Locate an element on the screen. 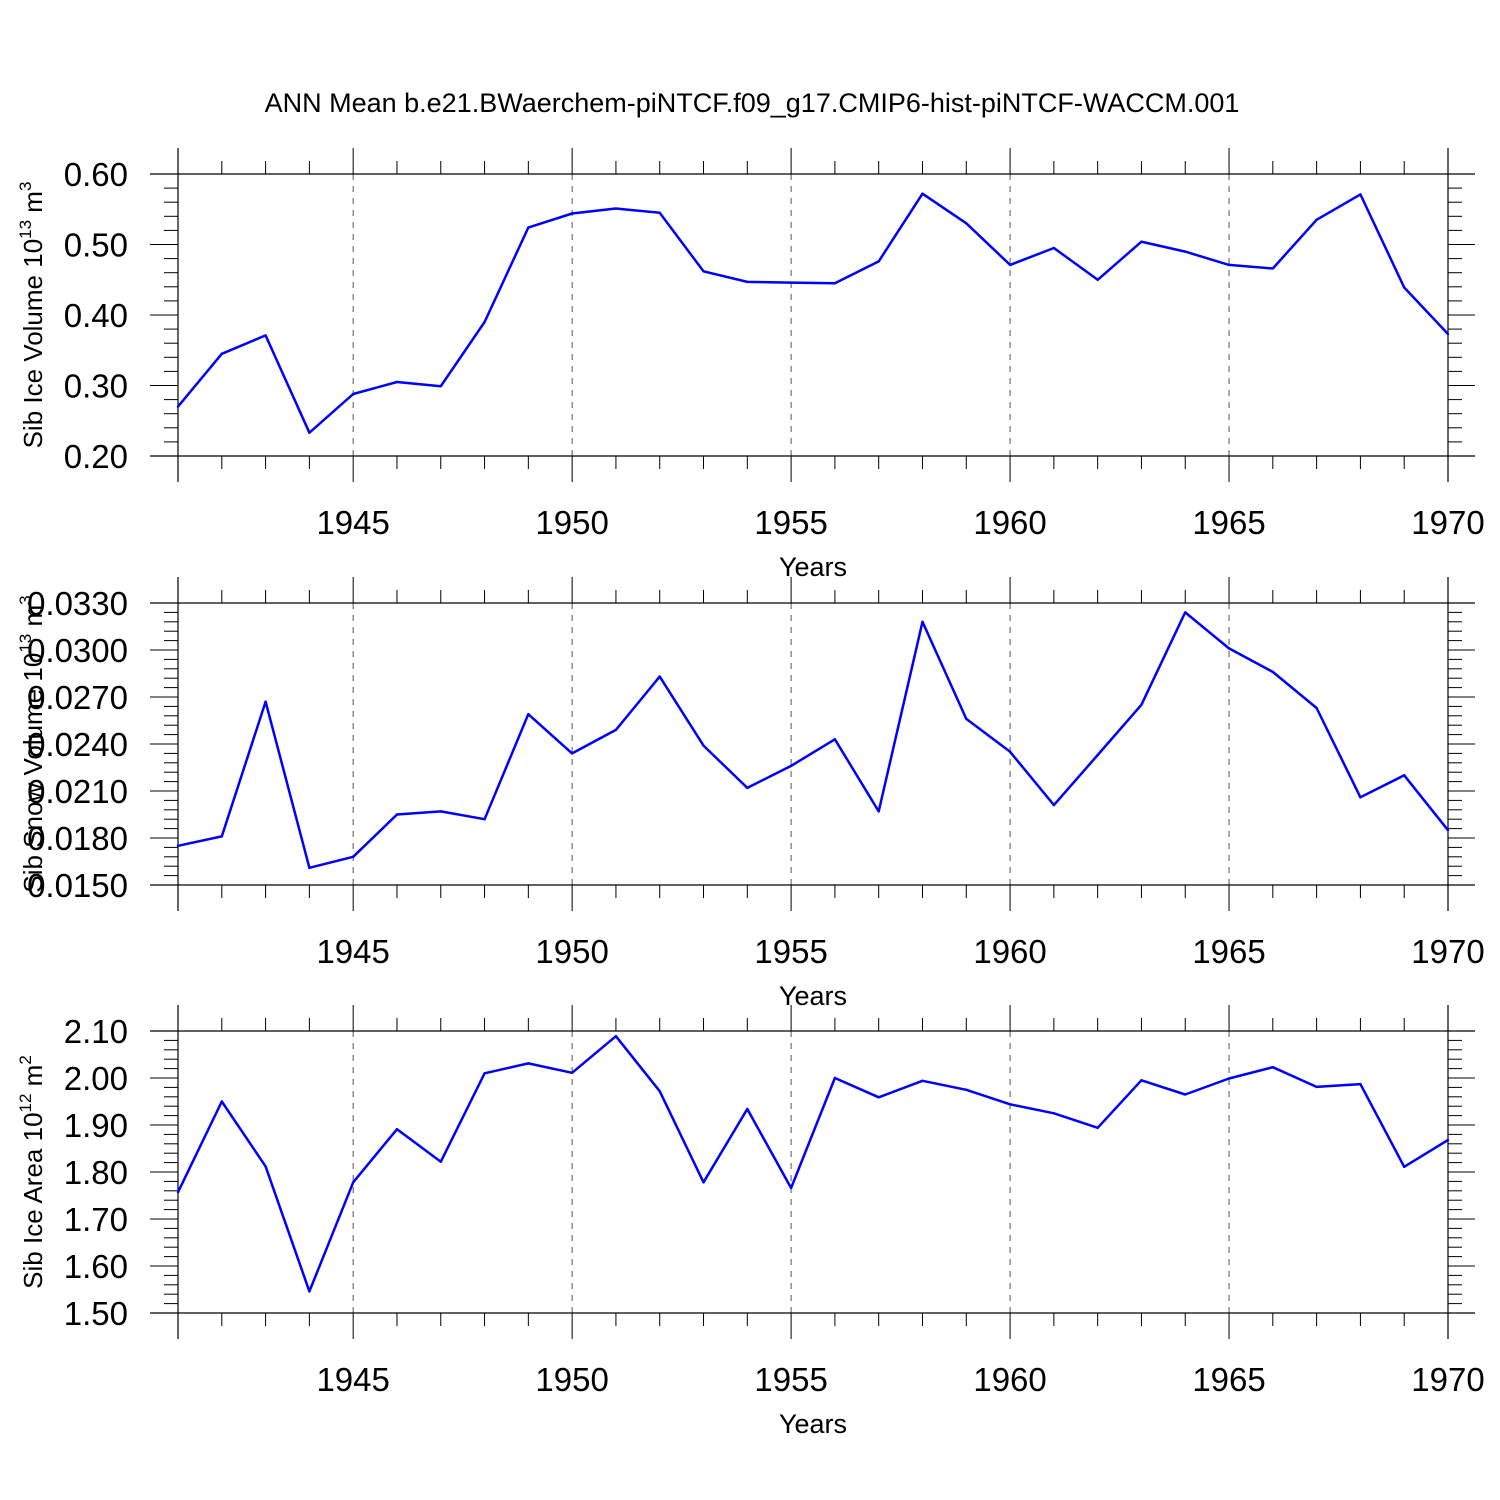  y-tick-label: 1.80 is located at coordinates (96, 1172).